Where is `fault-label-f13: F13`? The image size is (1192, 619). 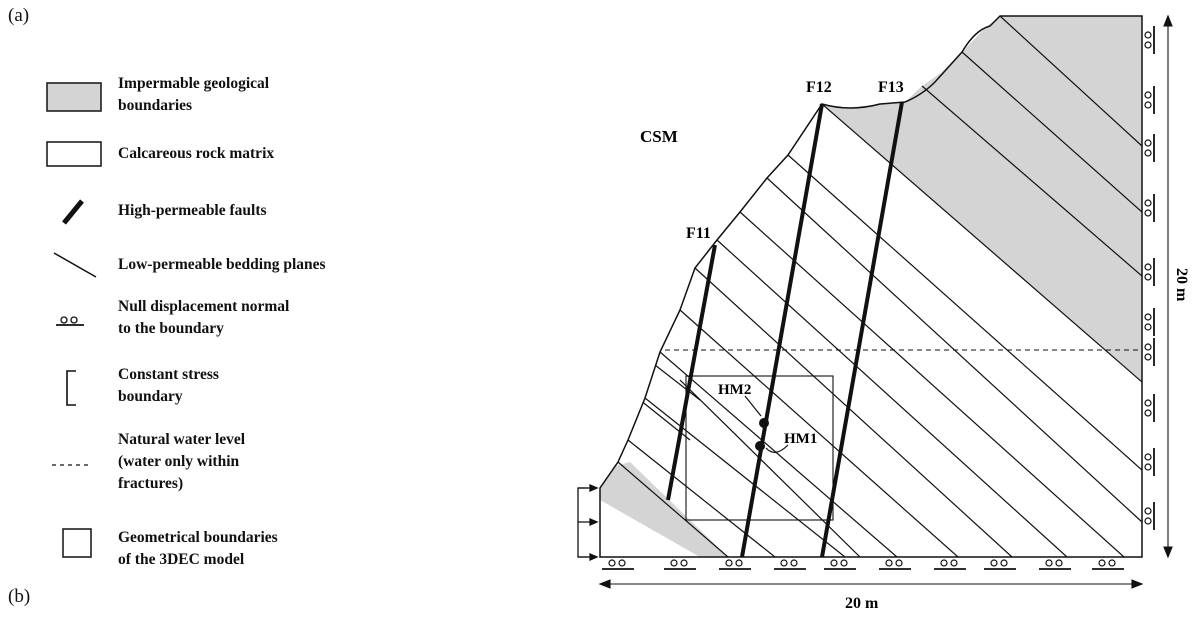
fault-label-f13: F13 is located at coordinates (891, 87).